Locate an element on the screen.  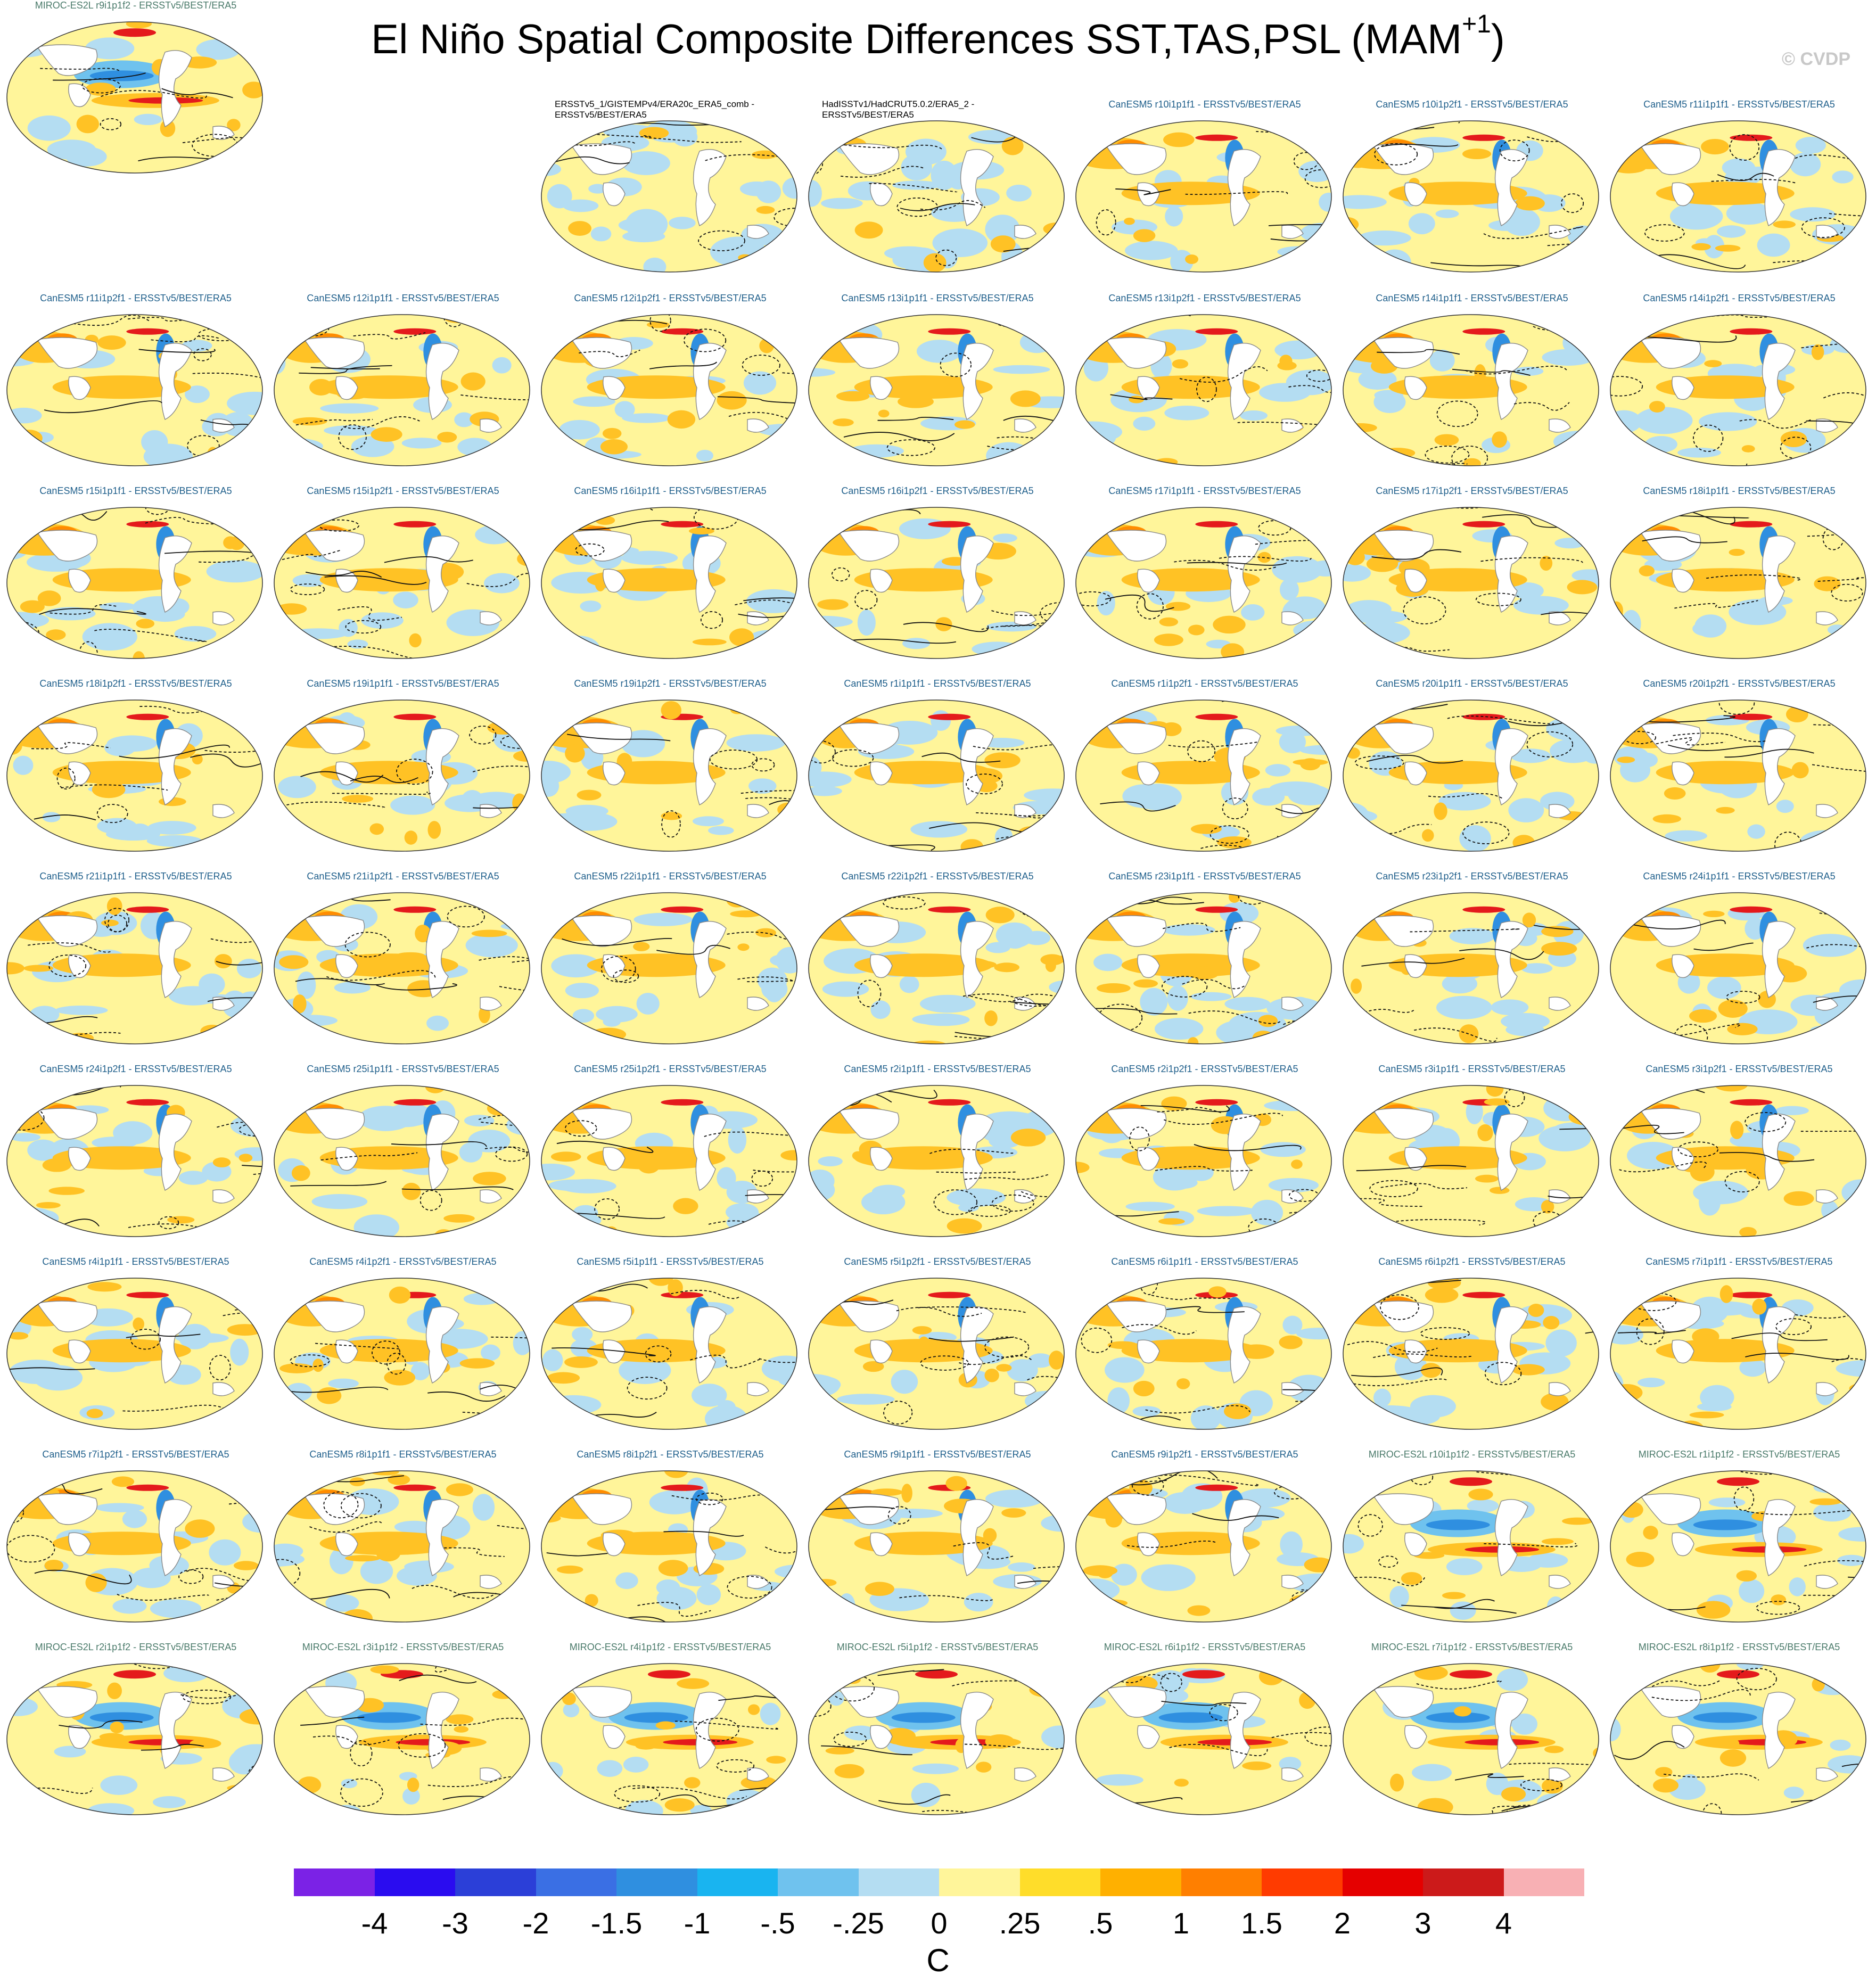
map-panel: CanESM5 r21i1p1f1 - ERSSTv5/BEST/ERA5 is located at coordinates (135, 959).